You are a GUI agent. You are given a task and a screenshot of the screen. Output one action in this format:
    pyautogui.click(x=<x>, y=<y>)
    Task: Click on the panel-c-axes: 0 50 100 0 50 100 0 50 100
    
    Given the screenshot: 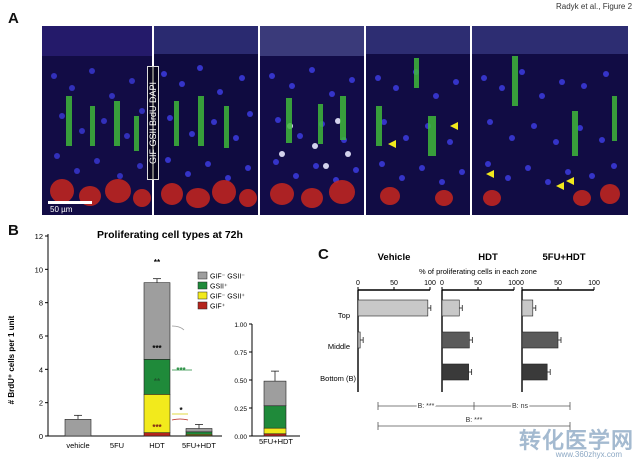 What is the action you would take?
    pyautogui.click(x=478, y=336)
    